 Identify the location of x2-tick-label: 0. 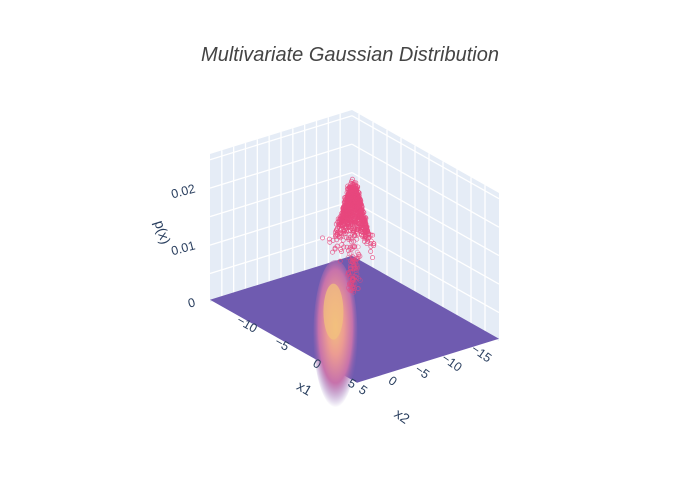
(393, 380).